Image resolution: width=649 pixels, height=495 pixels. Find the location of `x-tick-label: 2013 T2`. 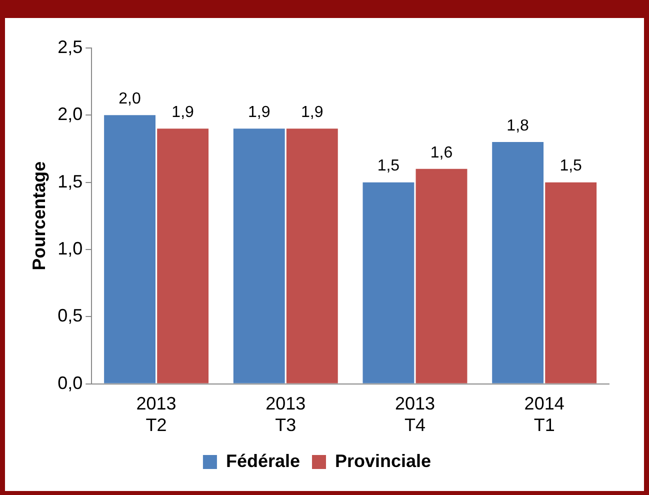

x-tick-label: 2013 T2 is located at coordinates (156, 415).